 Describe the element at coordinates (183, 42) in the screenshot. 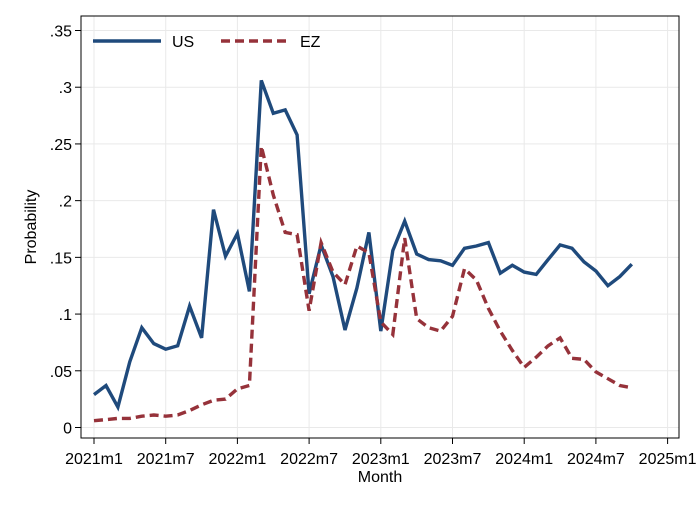

I see `legend-label-us: US` at that location.